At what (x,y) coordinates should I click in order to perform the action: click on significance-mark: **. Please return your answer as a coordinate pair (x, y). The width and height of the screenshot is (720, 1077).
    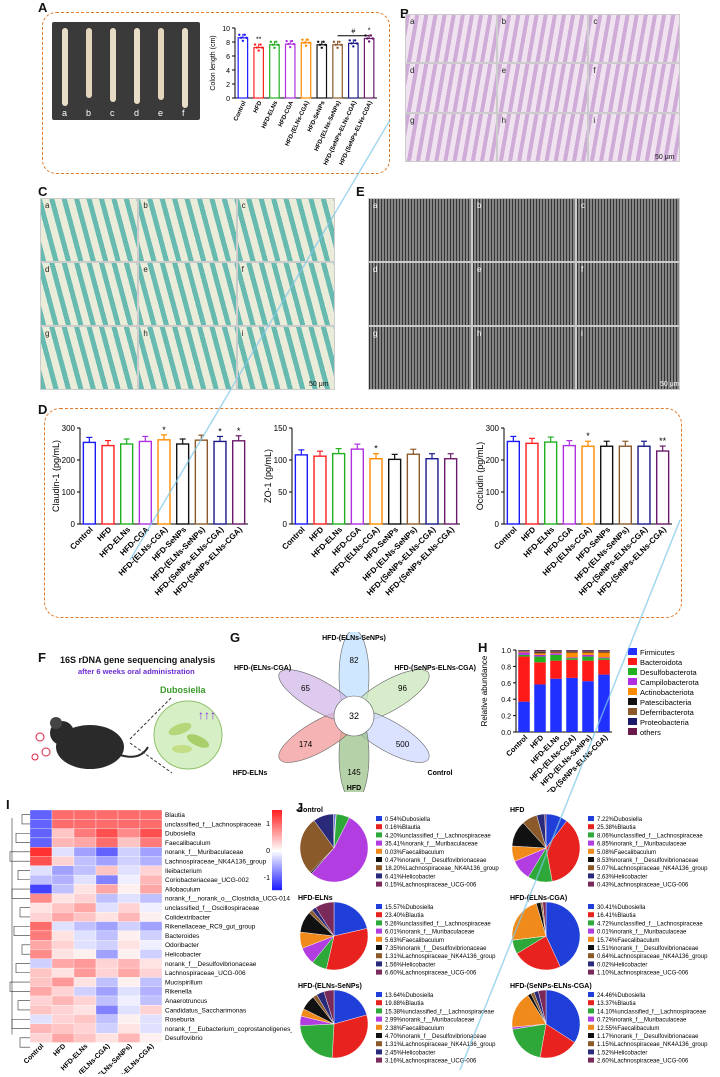
    Looking at the image, I should click on (259, 40).